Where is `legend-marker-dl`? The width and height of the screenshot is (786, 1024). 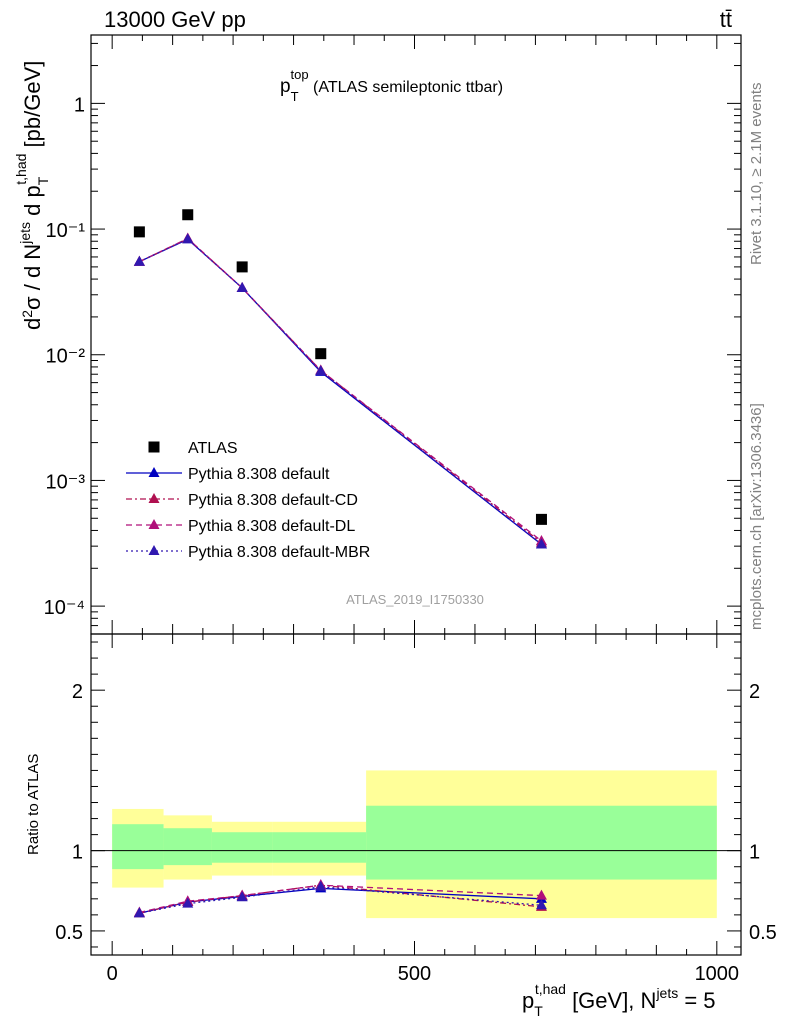 legend-marker-dl is located at coordinates (154, 524).